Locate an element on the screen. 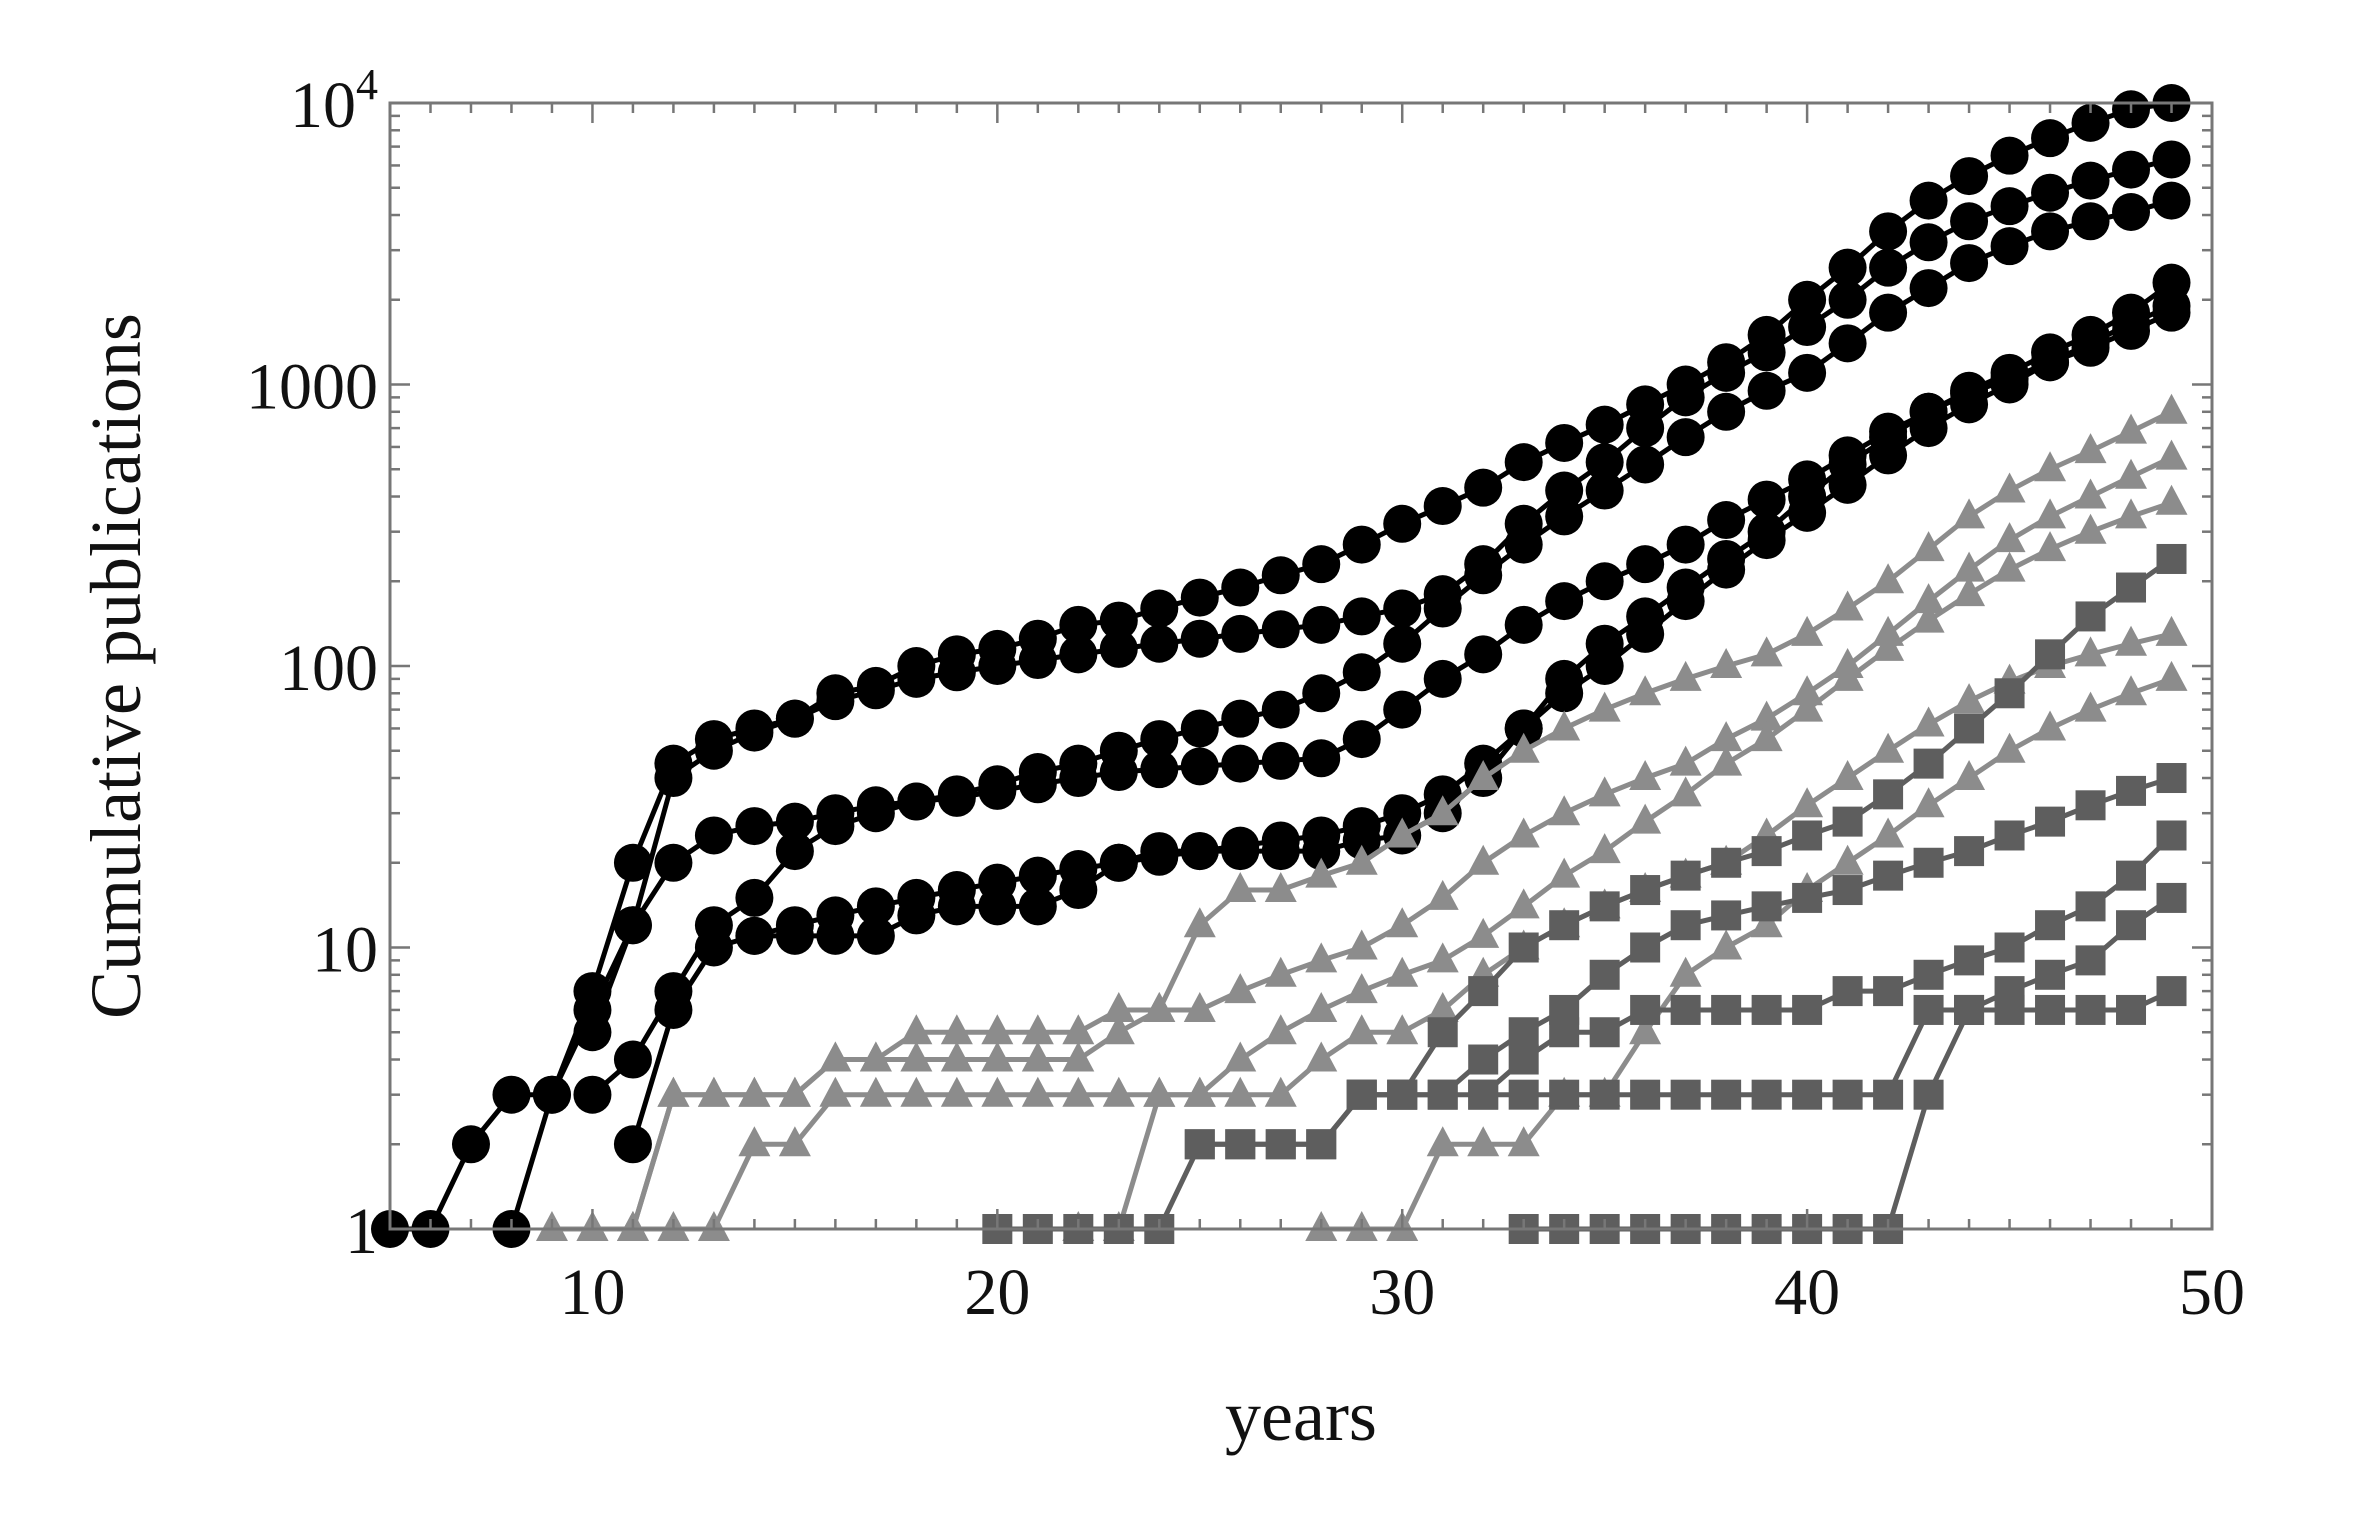 Image resolution: width=2362 pixels, height=1527 pixels. x-axis-title: years is located at coordinates (1301, 1416).